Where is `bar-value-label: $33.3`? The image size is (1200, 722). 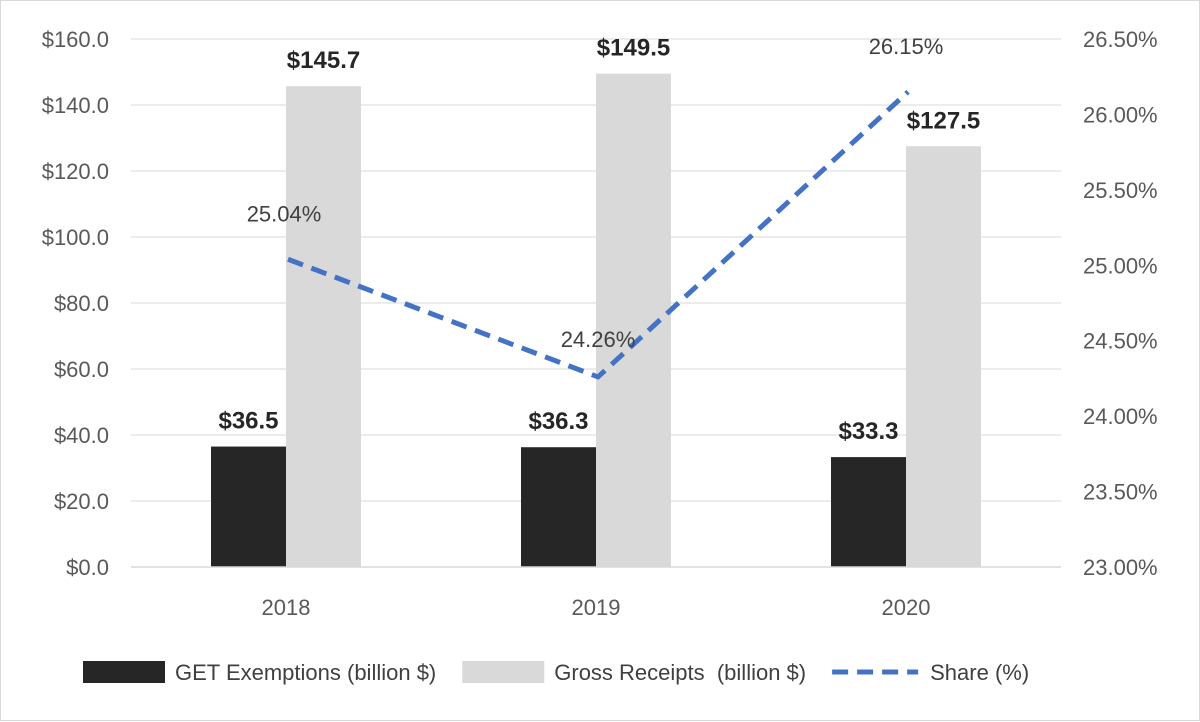 bar-value-label: $33.3 is located at coordinates (868, 431).